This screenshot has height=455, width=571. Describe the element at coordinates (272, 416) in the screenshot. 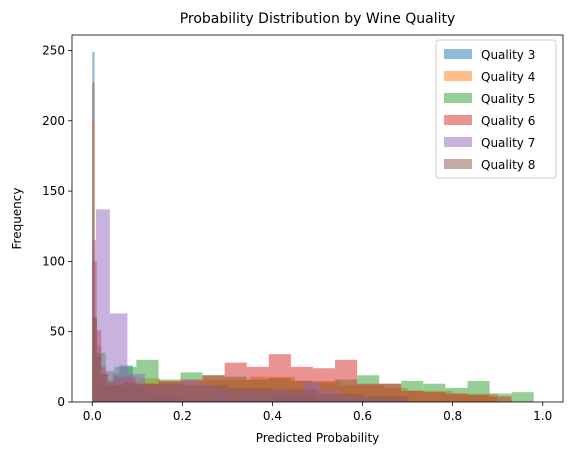

I see `x-tick-label: 0.4` at that location.